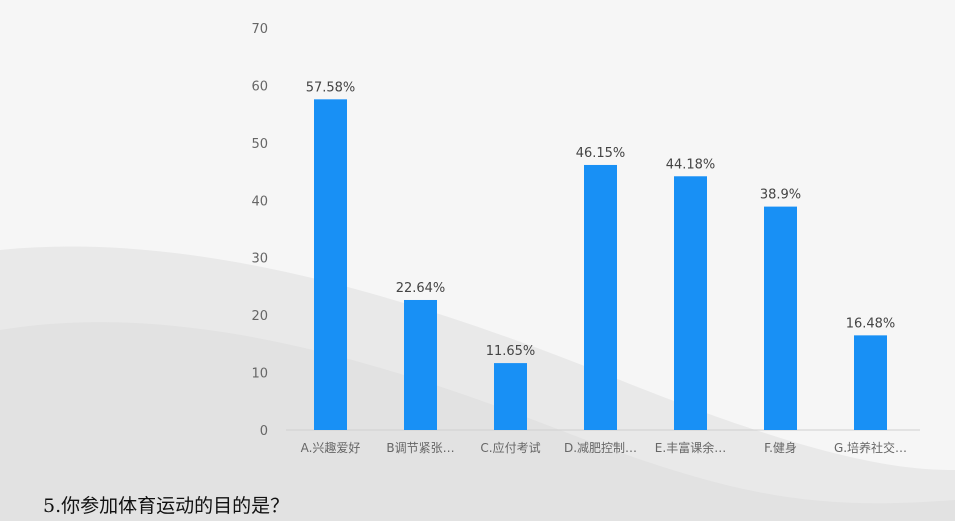 This screenshot has height=521, width=955. I want to click on x-tick-label: A.兴趣爱好, so click(331, 447).